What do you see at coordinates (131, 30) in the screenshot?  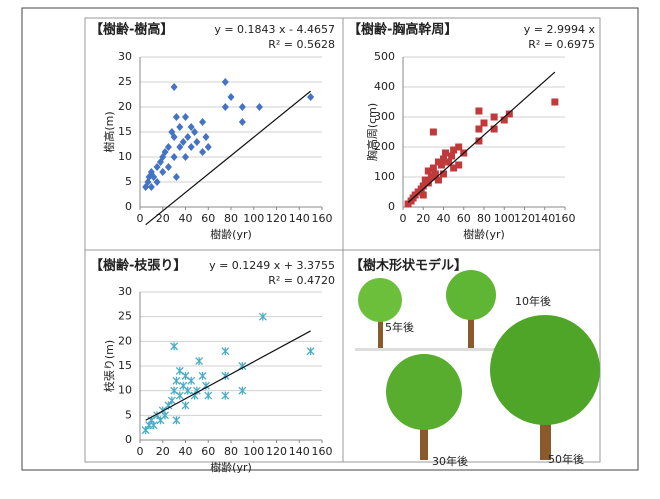 I see `chart-title: 【樹齢-樹高】` at bounding box center [131, 30].